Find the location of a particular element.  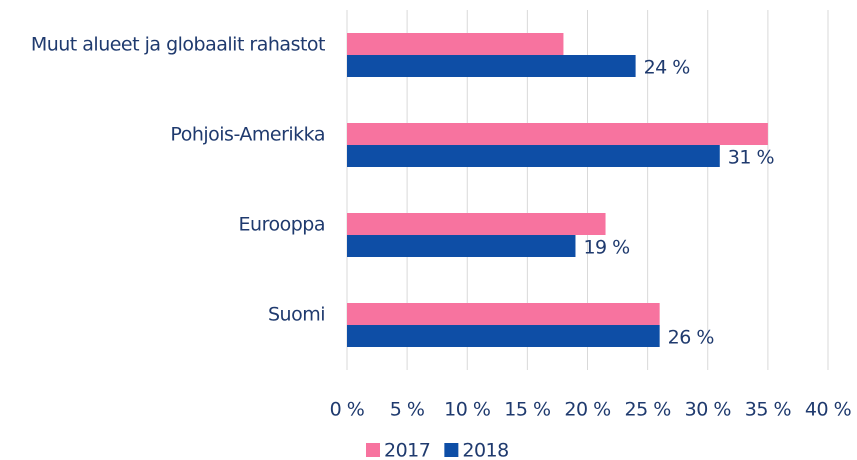

legend-label: 2018 is located at coordinates (485, 450).